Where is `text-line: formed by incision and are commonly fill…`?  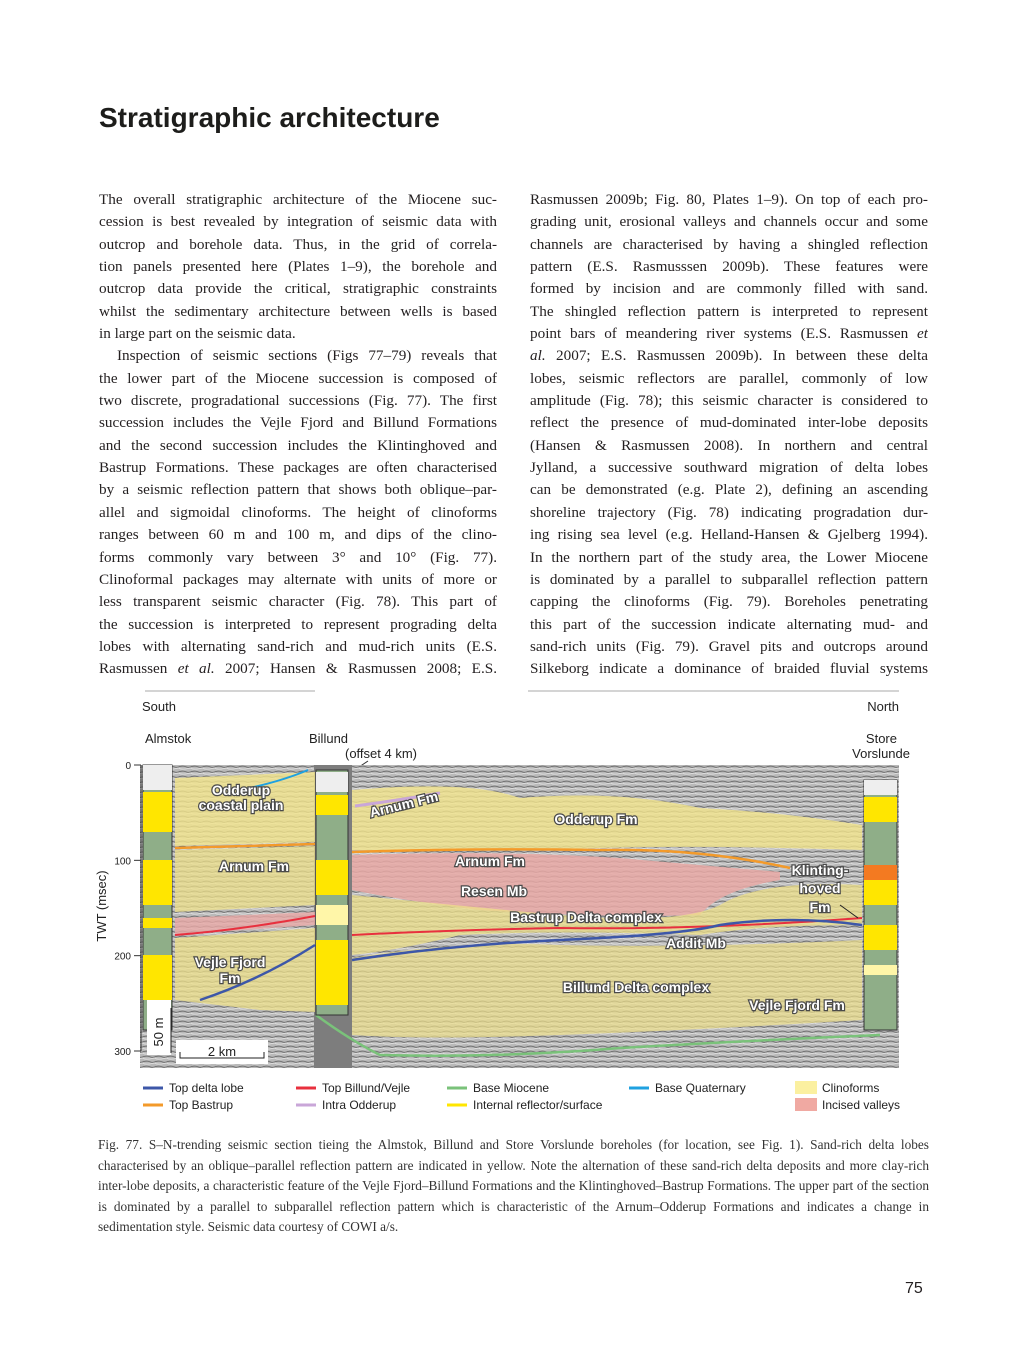 text-line: formed by incision and are commonly fill… is located at coordinates (729, 289).